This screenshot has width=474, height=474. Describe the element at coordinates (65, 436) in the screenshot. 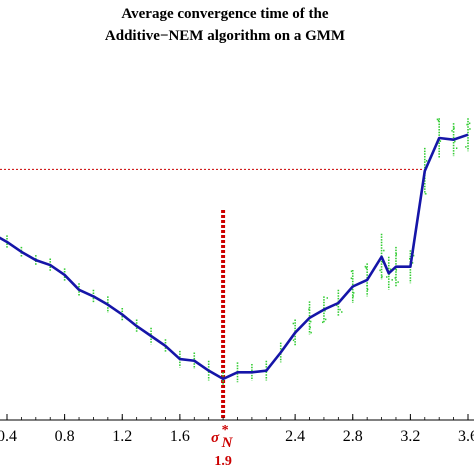

I see `x-tick-label: 0.8` at that location.